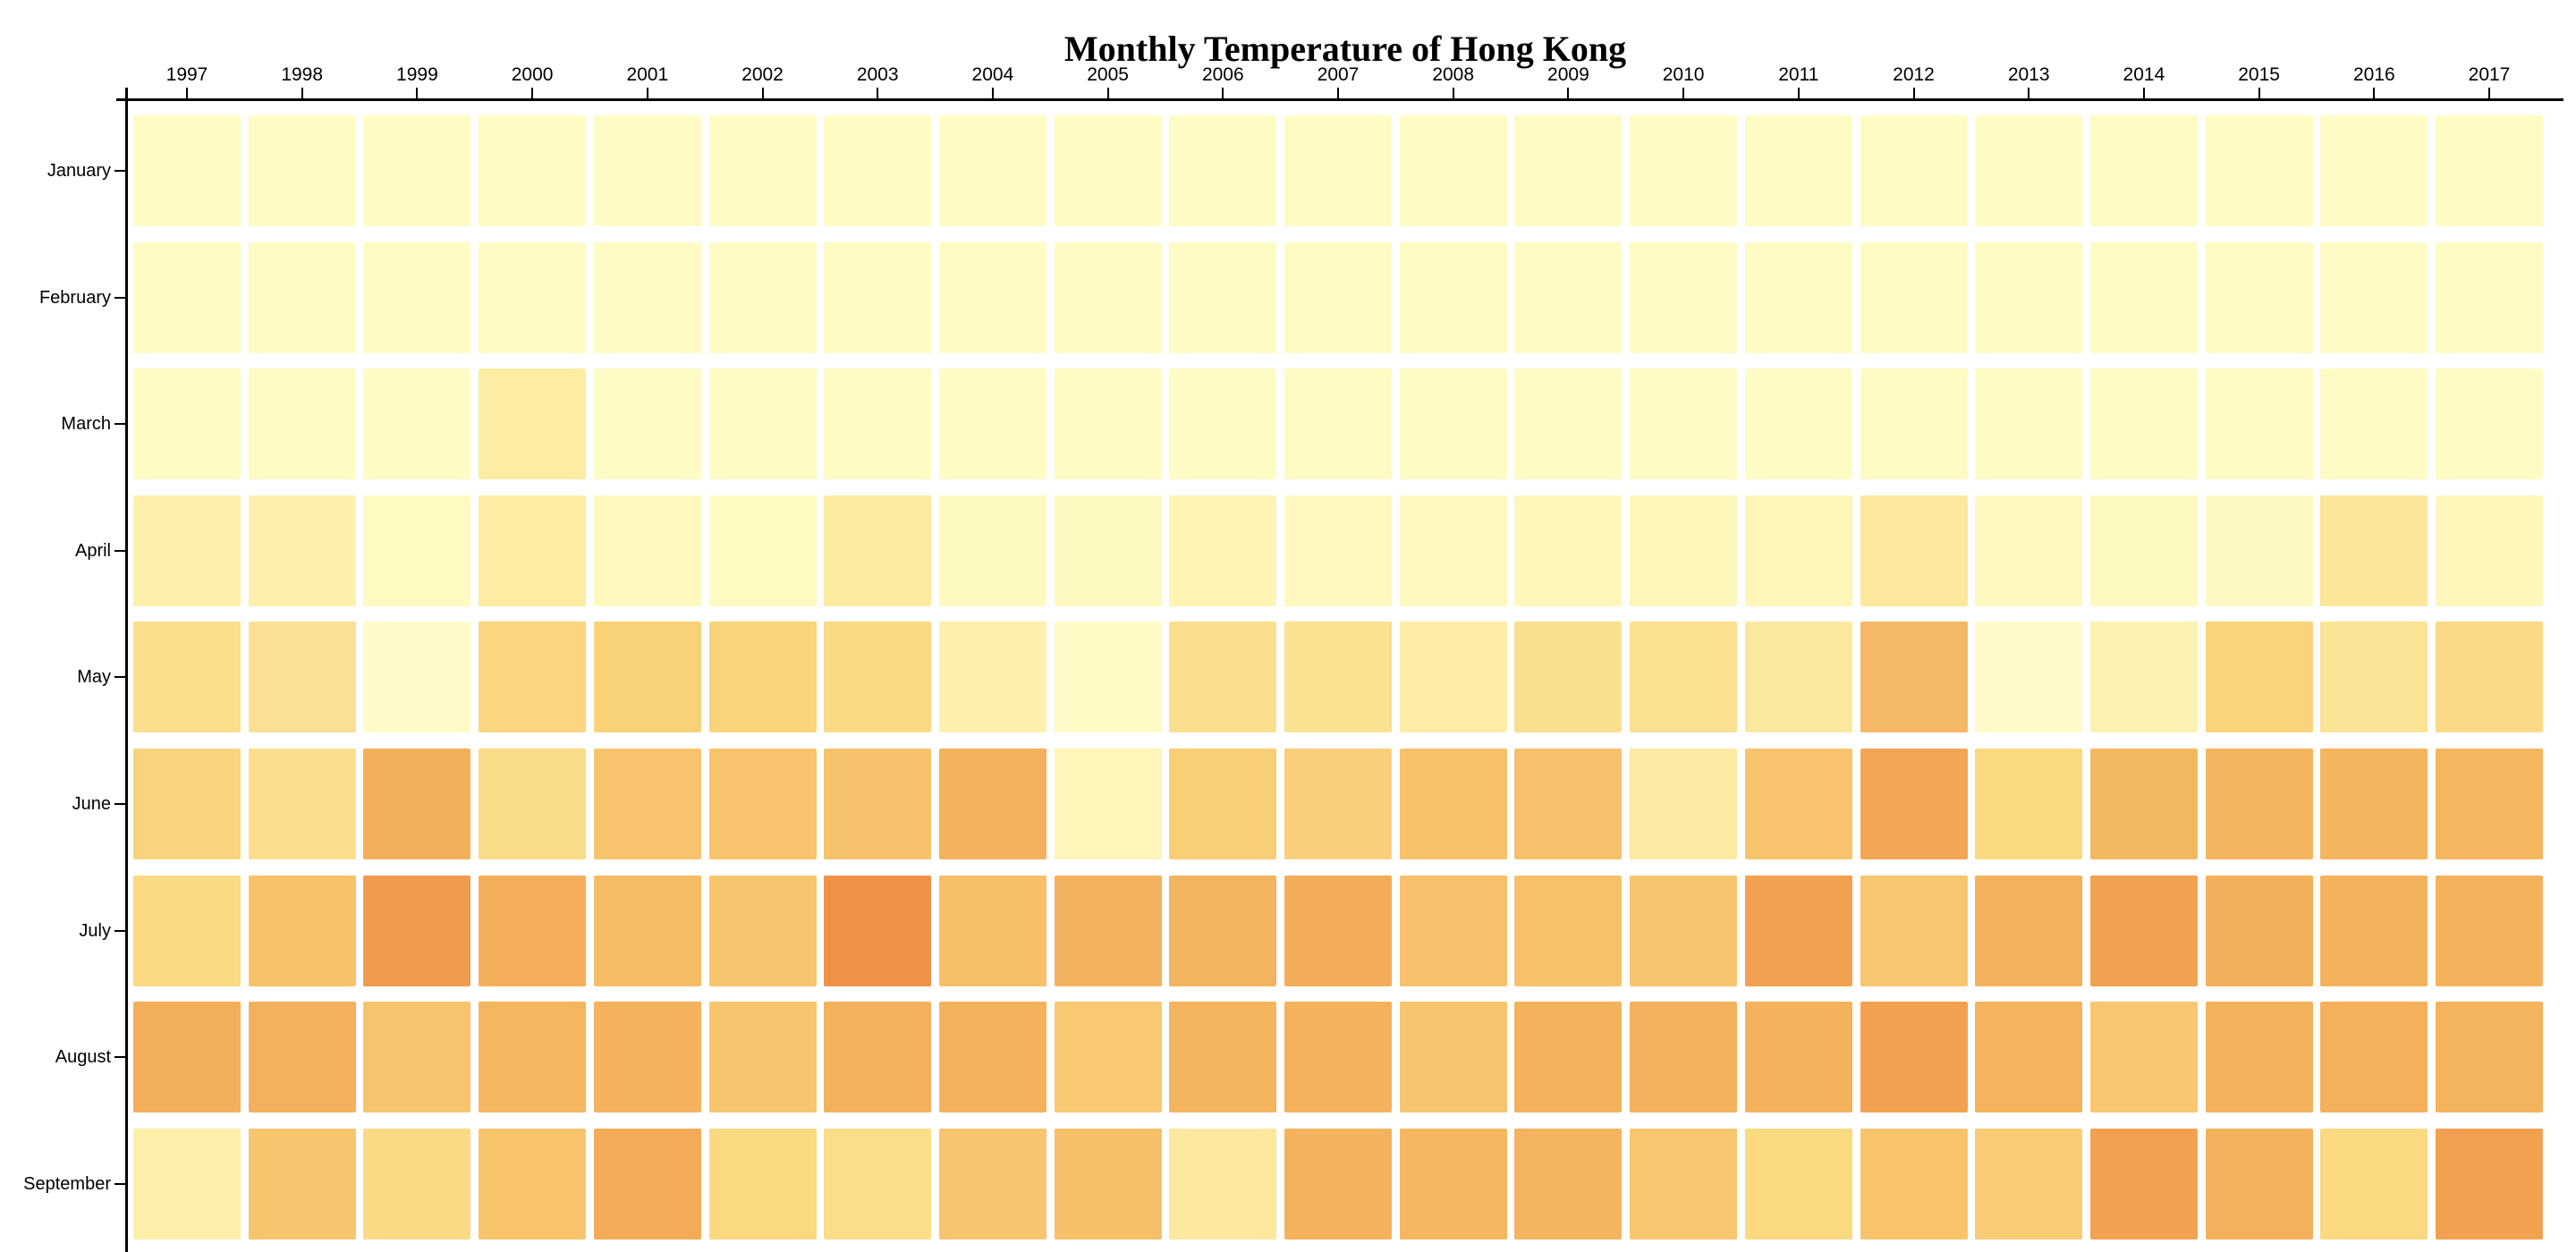  I want to click on heatmap-cell-september-1998, so click(302, 1183).